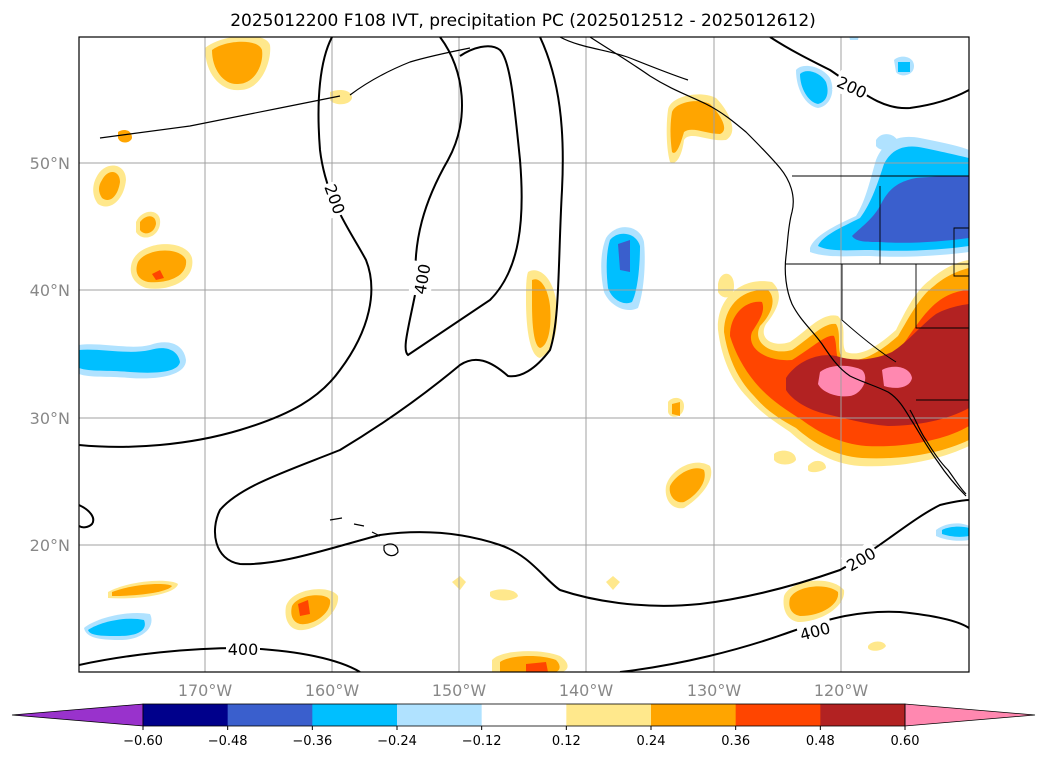  What do you see at coordinates (651, 741) in the screenshot?
I see `colorbar-tick-label: 0.24` at bounding box center [651, 741].